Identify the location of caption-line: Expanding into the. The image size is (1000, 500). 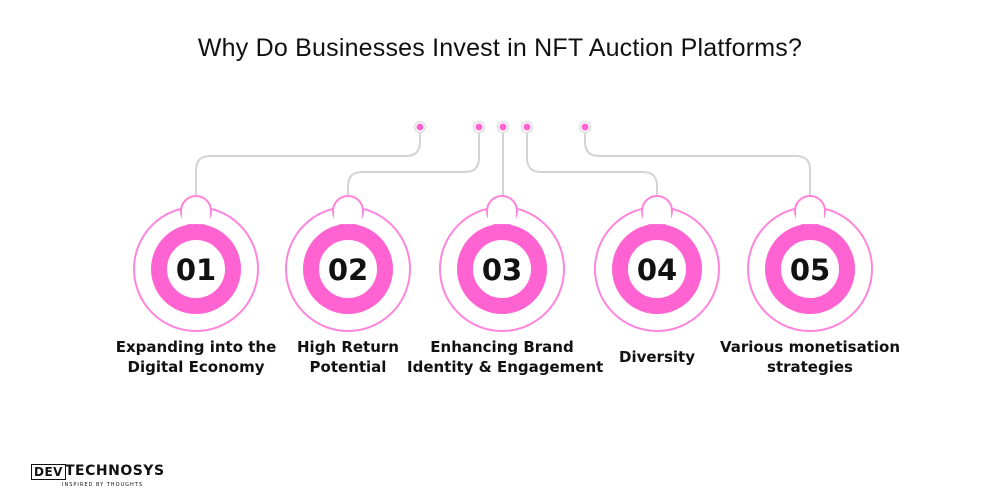
(196, 347).